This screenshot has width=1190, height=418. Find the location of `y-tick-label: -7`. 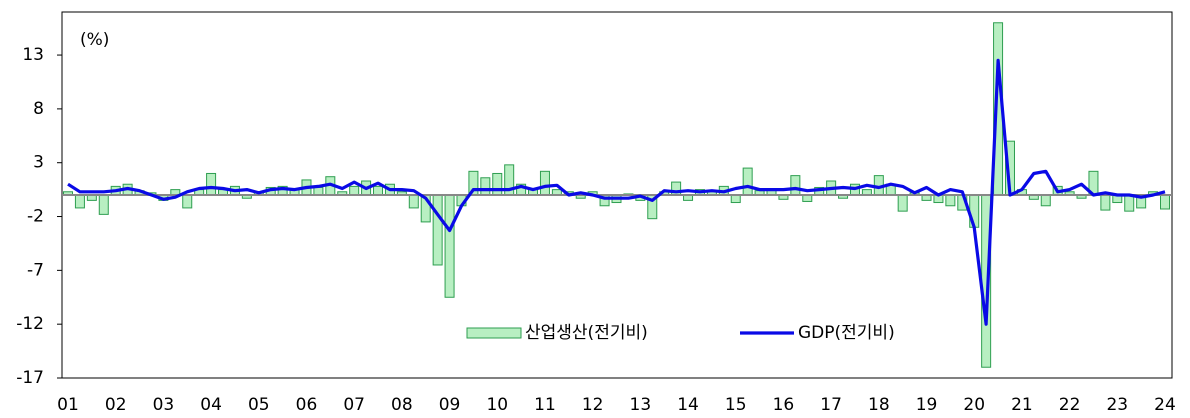

y-tick-label: -7 is located at coordinates (35, 270).